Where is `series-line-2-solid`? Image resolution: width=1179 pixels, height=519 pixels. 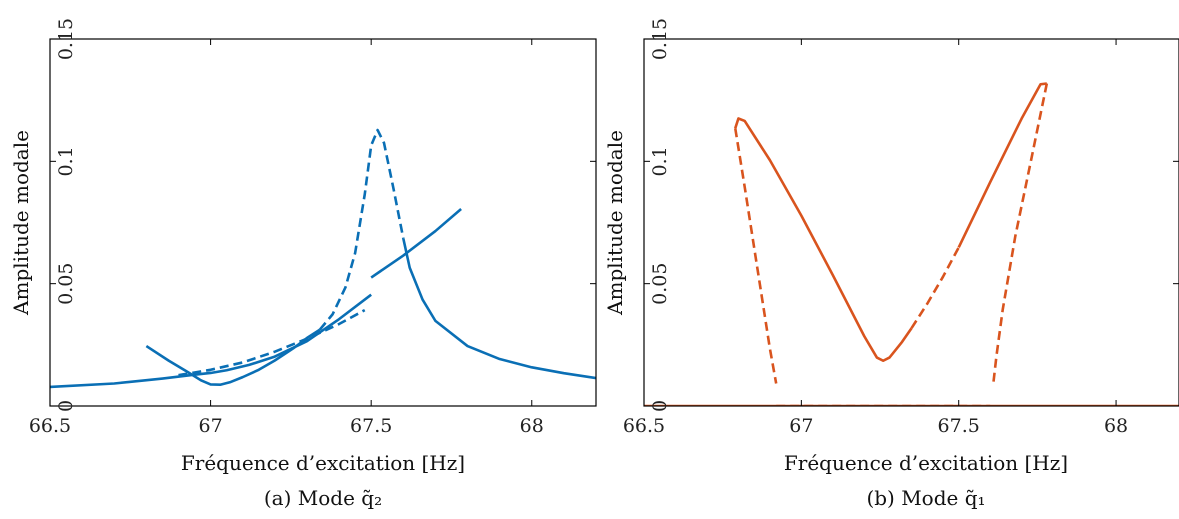
series-line-2-solid is located at coordinates (233, 357).